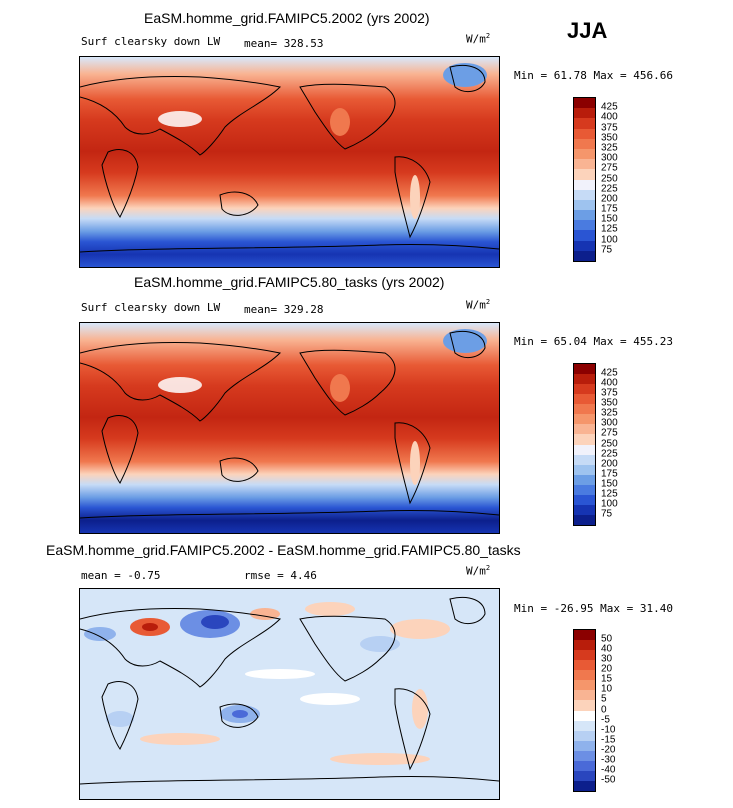  What do you see at coordinates (570, 341) in the screenshot?
I see `panel2-min-value: 65.04` at bounding box center [570, 341].